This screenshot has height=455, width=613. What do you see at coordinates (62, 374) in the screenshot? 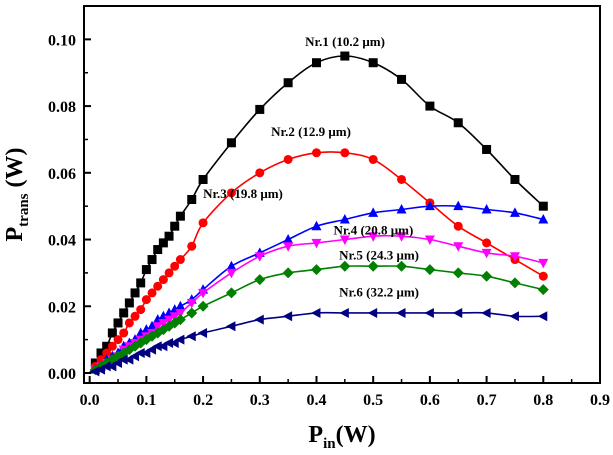
I see `y-tick-label: 0.00` at bounding box center [62, 374].